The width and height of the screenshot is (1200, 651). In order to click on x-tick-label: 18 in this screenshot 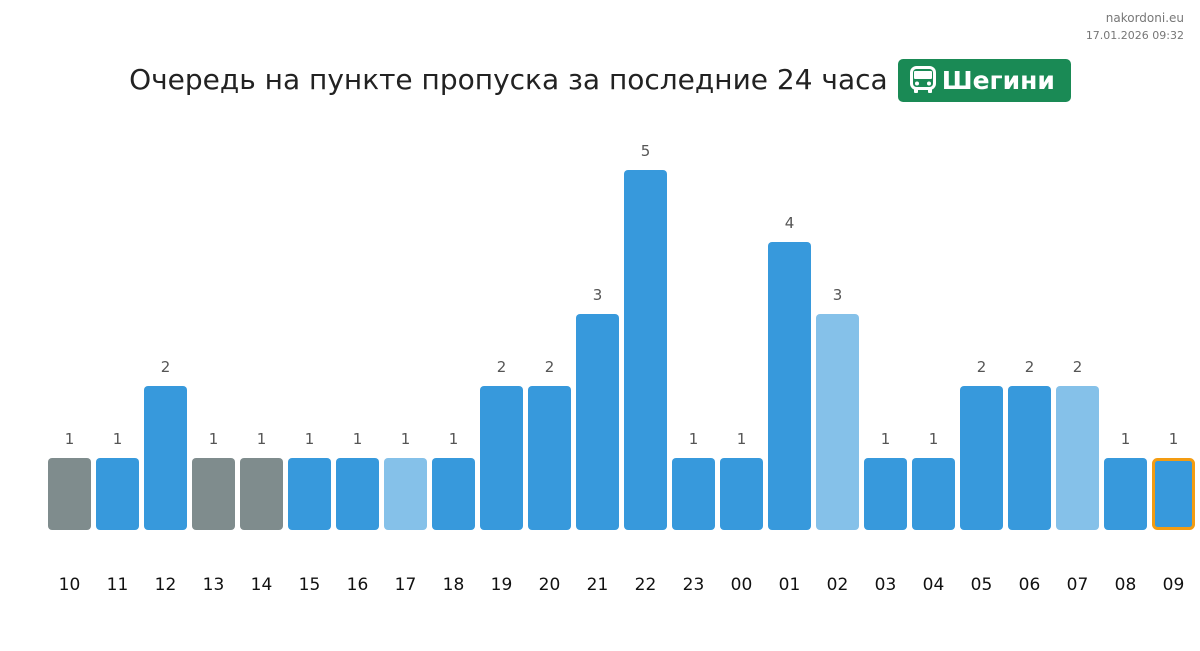, I will do `click(454, 585)`.